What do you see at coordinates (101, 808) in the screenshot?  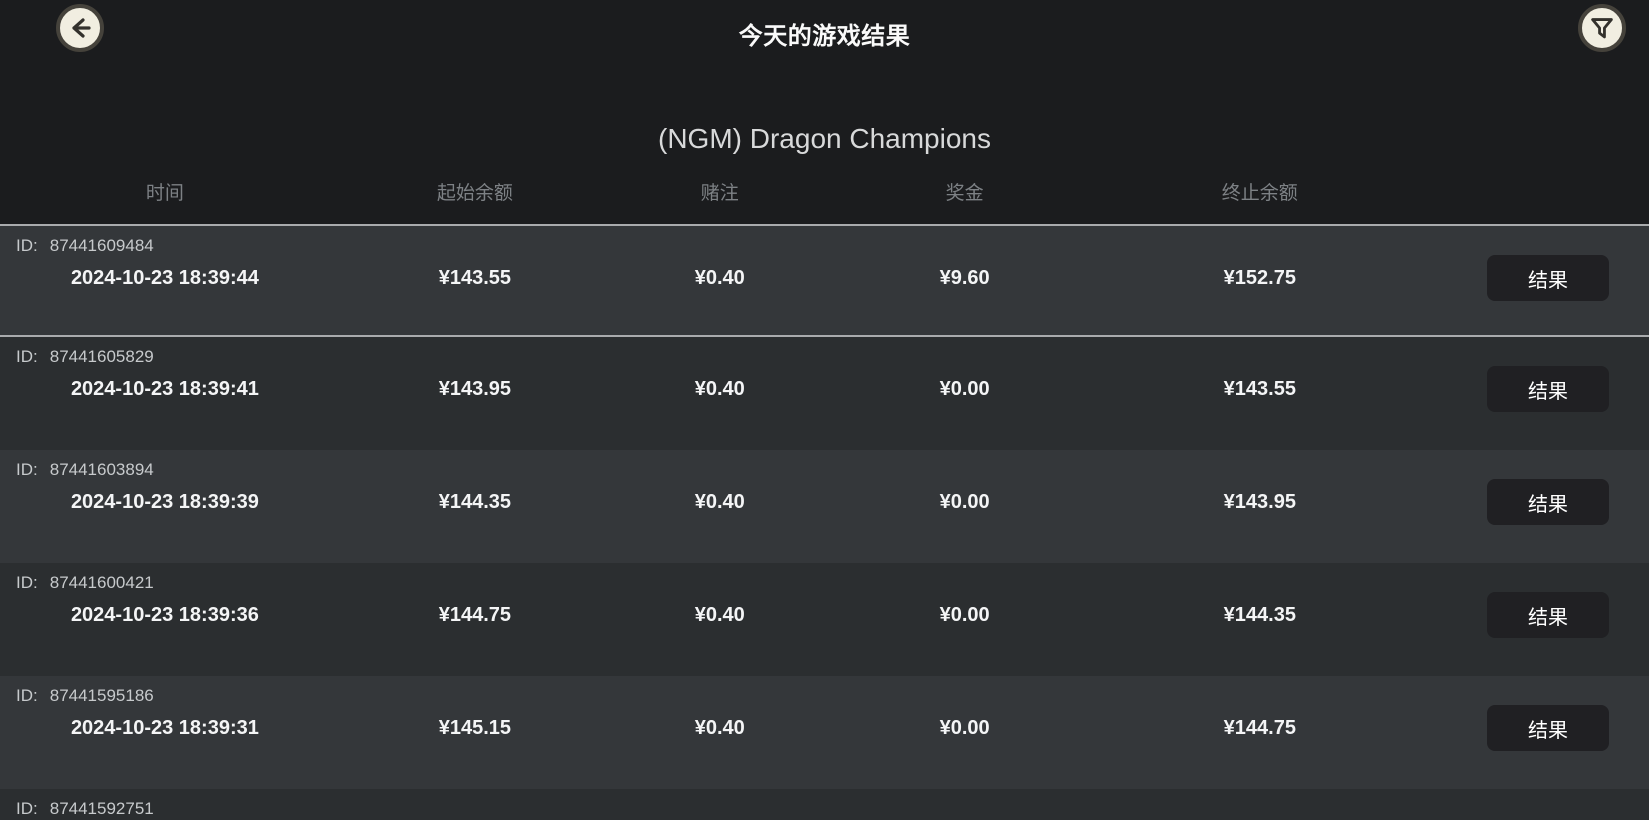 I see `row-id-value: 87441592751` at bounding box center [101, 808].